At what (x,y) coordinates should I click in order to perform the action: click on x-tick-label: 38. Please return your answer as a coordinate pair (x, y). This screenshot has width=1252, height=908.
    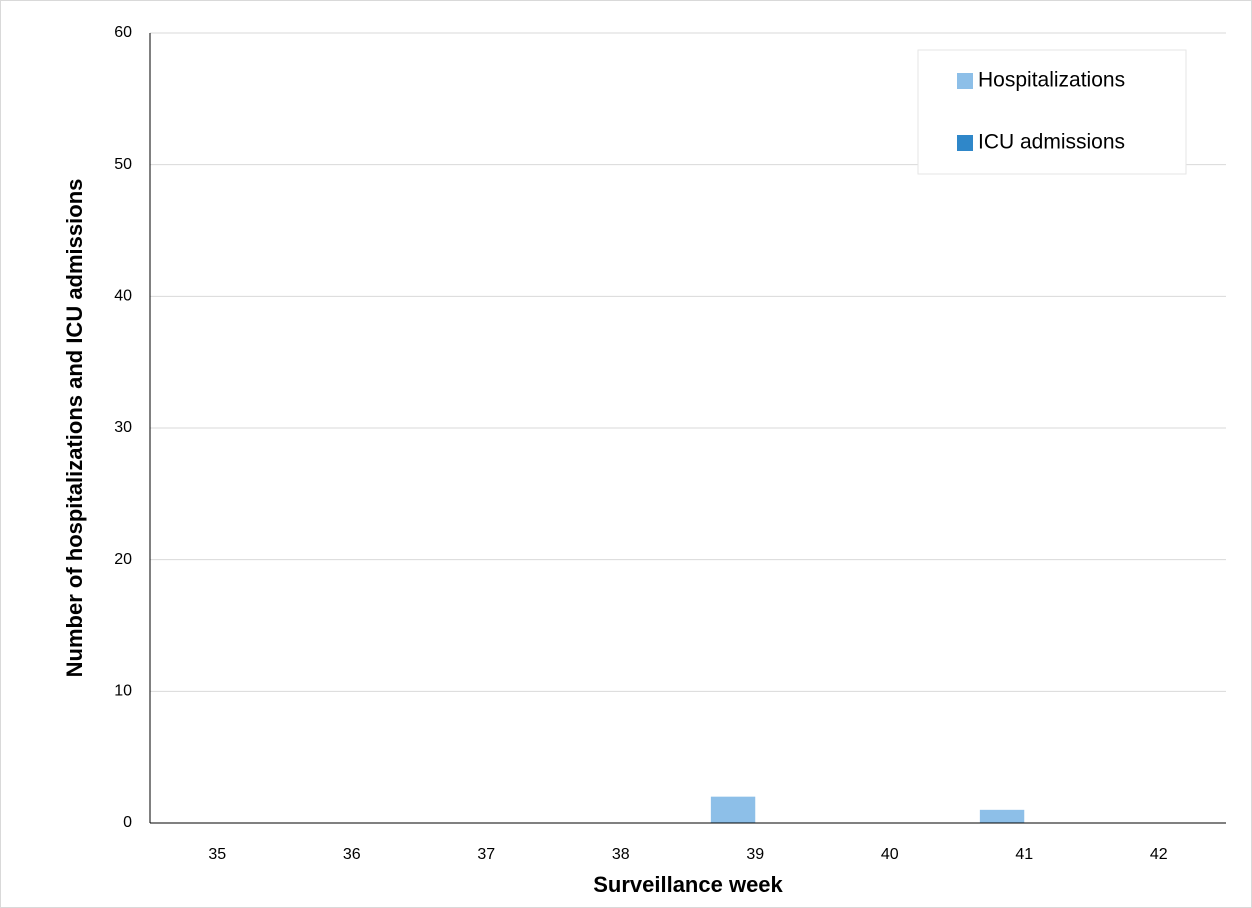
    Looking at the image, I should click on (621, 854).